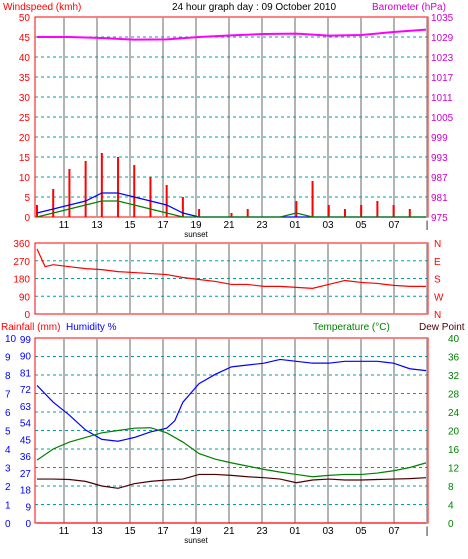 Image resolution: width=468 pixels, height=559 pixels. I want to click on humidity-label: Humidity %, so click(91, 327).